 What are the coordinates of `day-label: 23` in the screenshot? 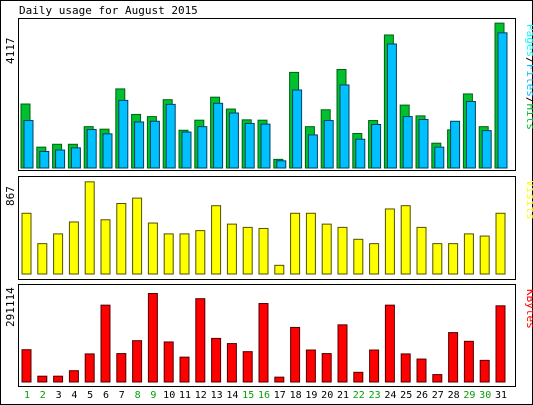 It's located at (375, 395).